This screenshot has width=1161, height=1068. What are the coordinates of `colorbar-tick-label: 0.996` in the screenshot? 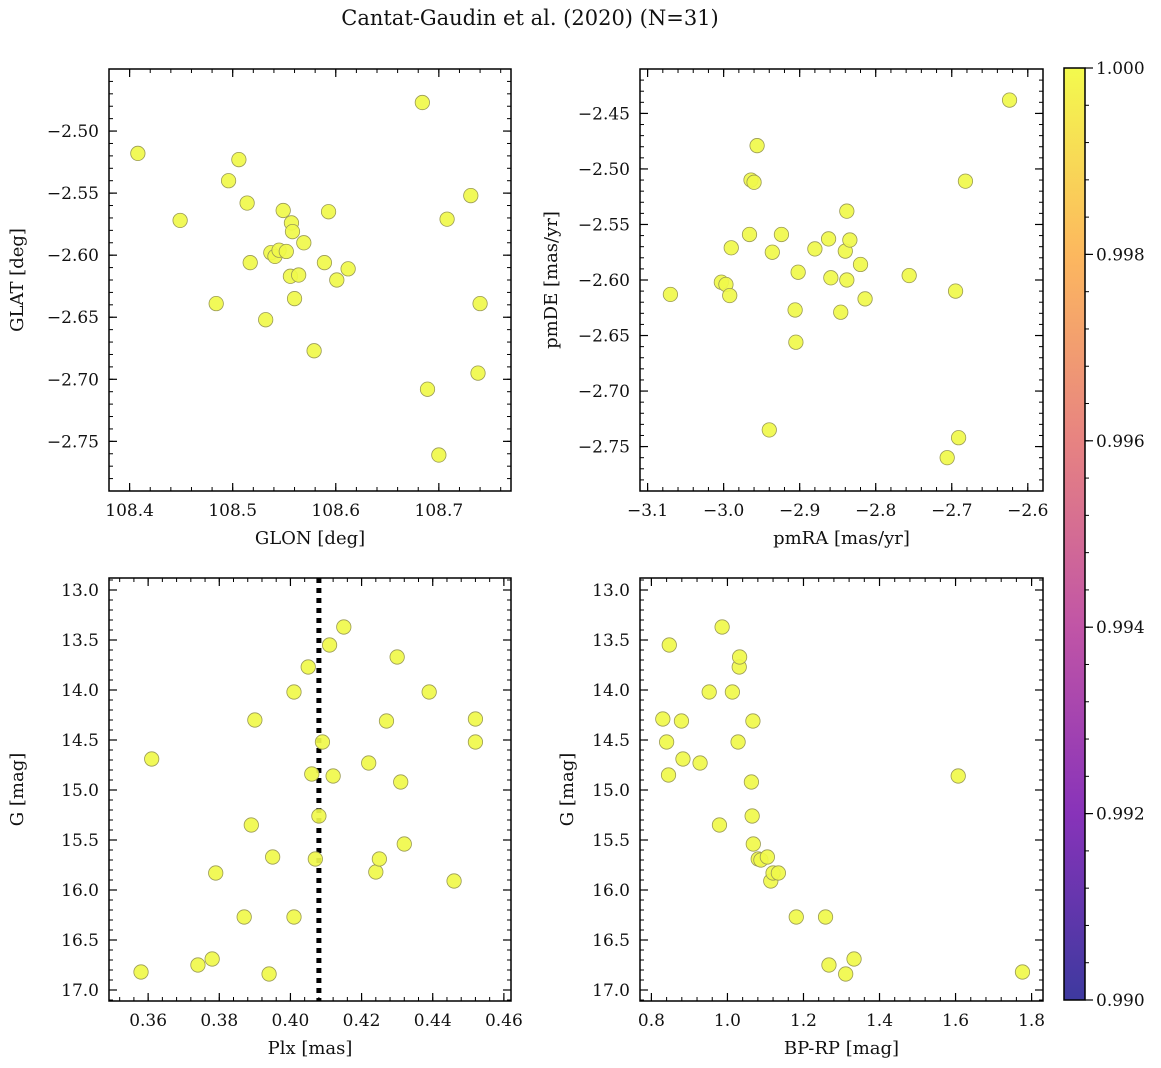 It's located at (1120, 442).